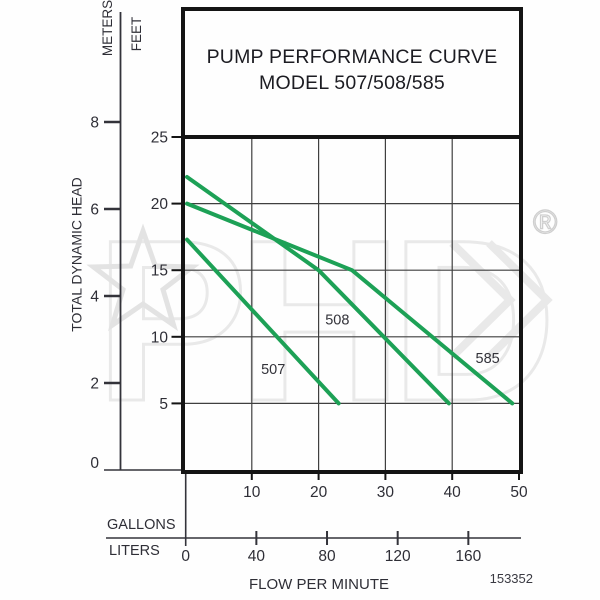 Image resolution: width=600 pixels, height=600 pixels. I want to click on gallons-tick-label: 50, so click(519, 492).